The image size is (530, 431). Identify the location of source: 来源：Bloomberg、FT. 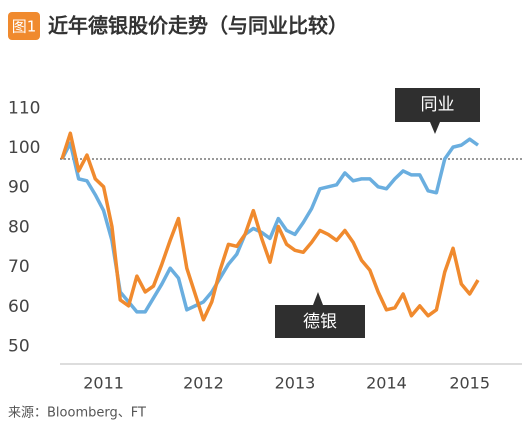
(77, 413).